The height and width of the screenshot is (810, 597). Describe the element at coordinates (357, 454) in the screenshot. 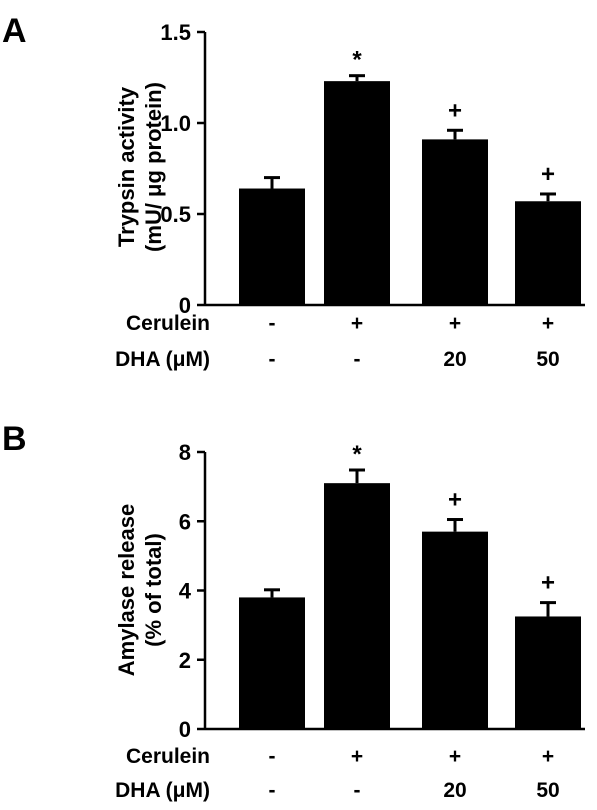

I see `panel-b-significance-mark: *` at that location.